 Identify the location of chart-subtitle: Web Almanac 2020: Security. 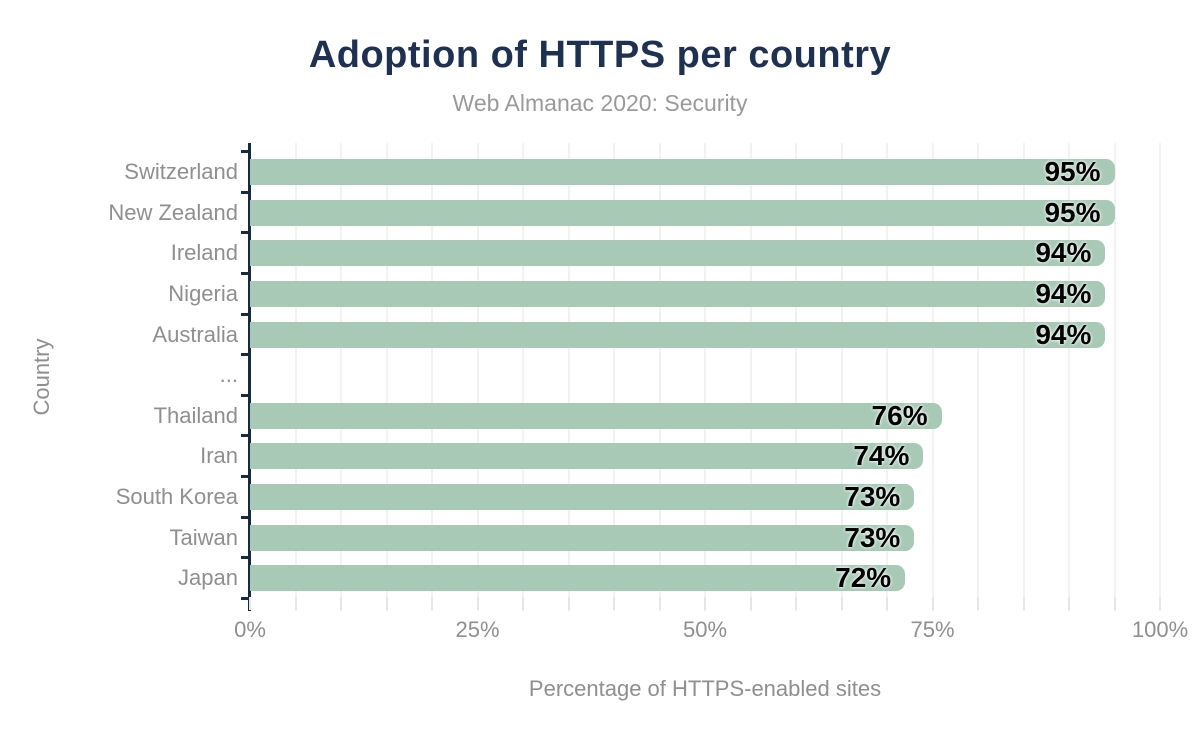
(600, 103).